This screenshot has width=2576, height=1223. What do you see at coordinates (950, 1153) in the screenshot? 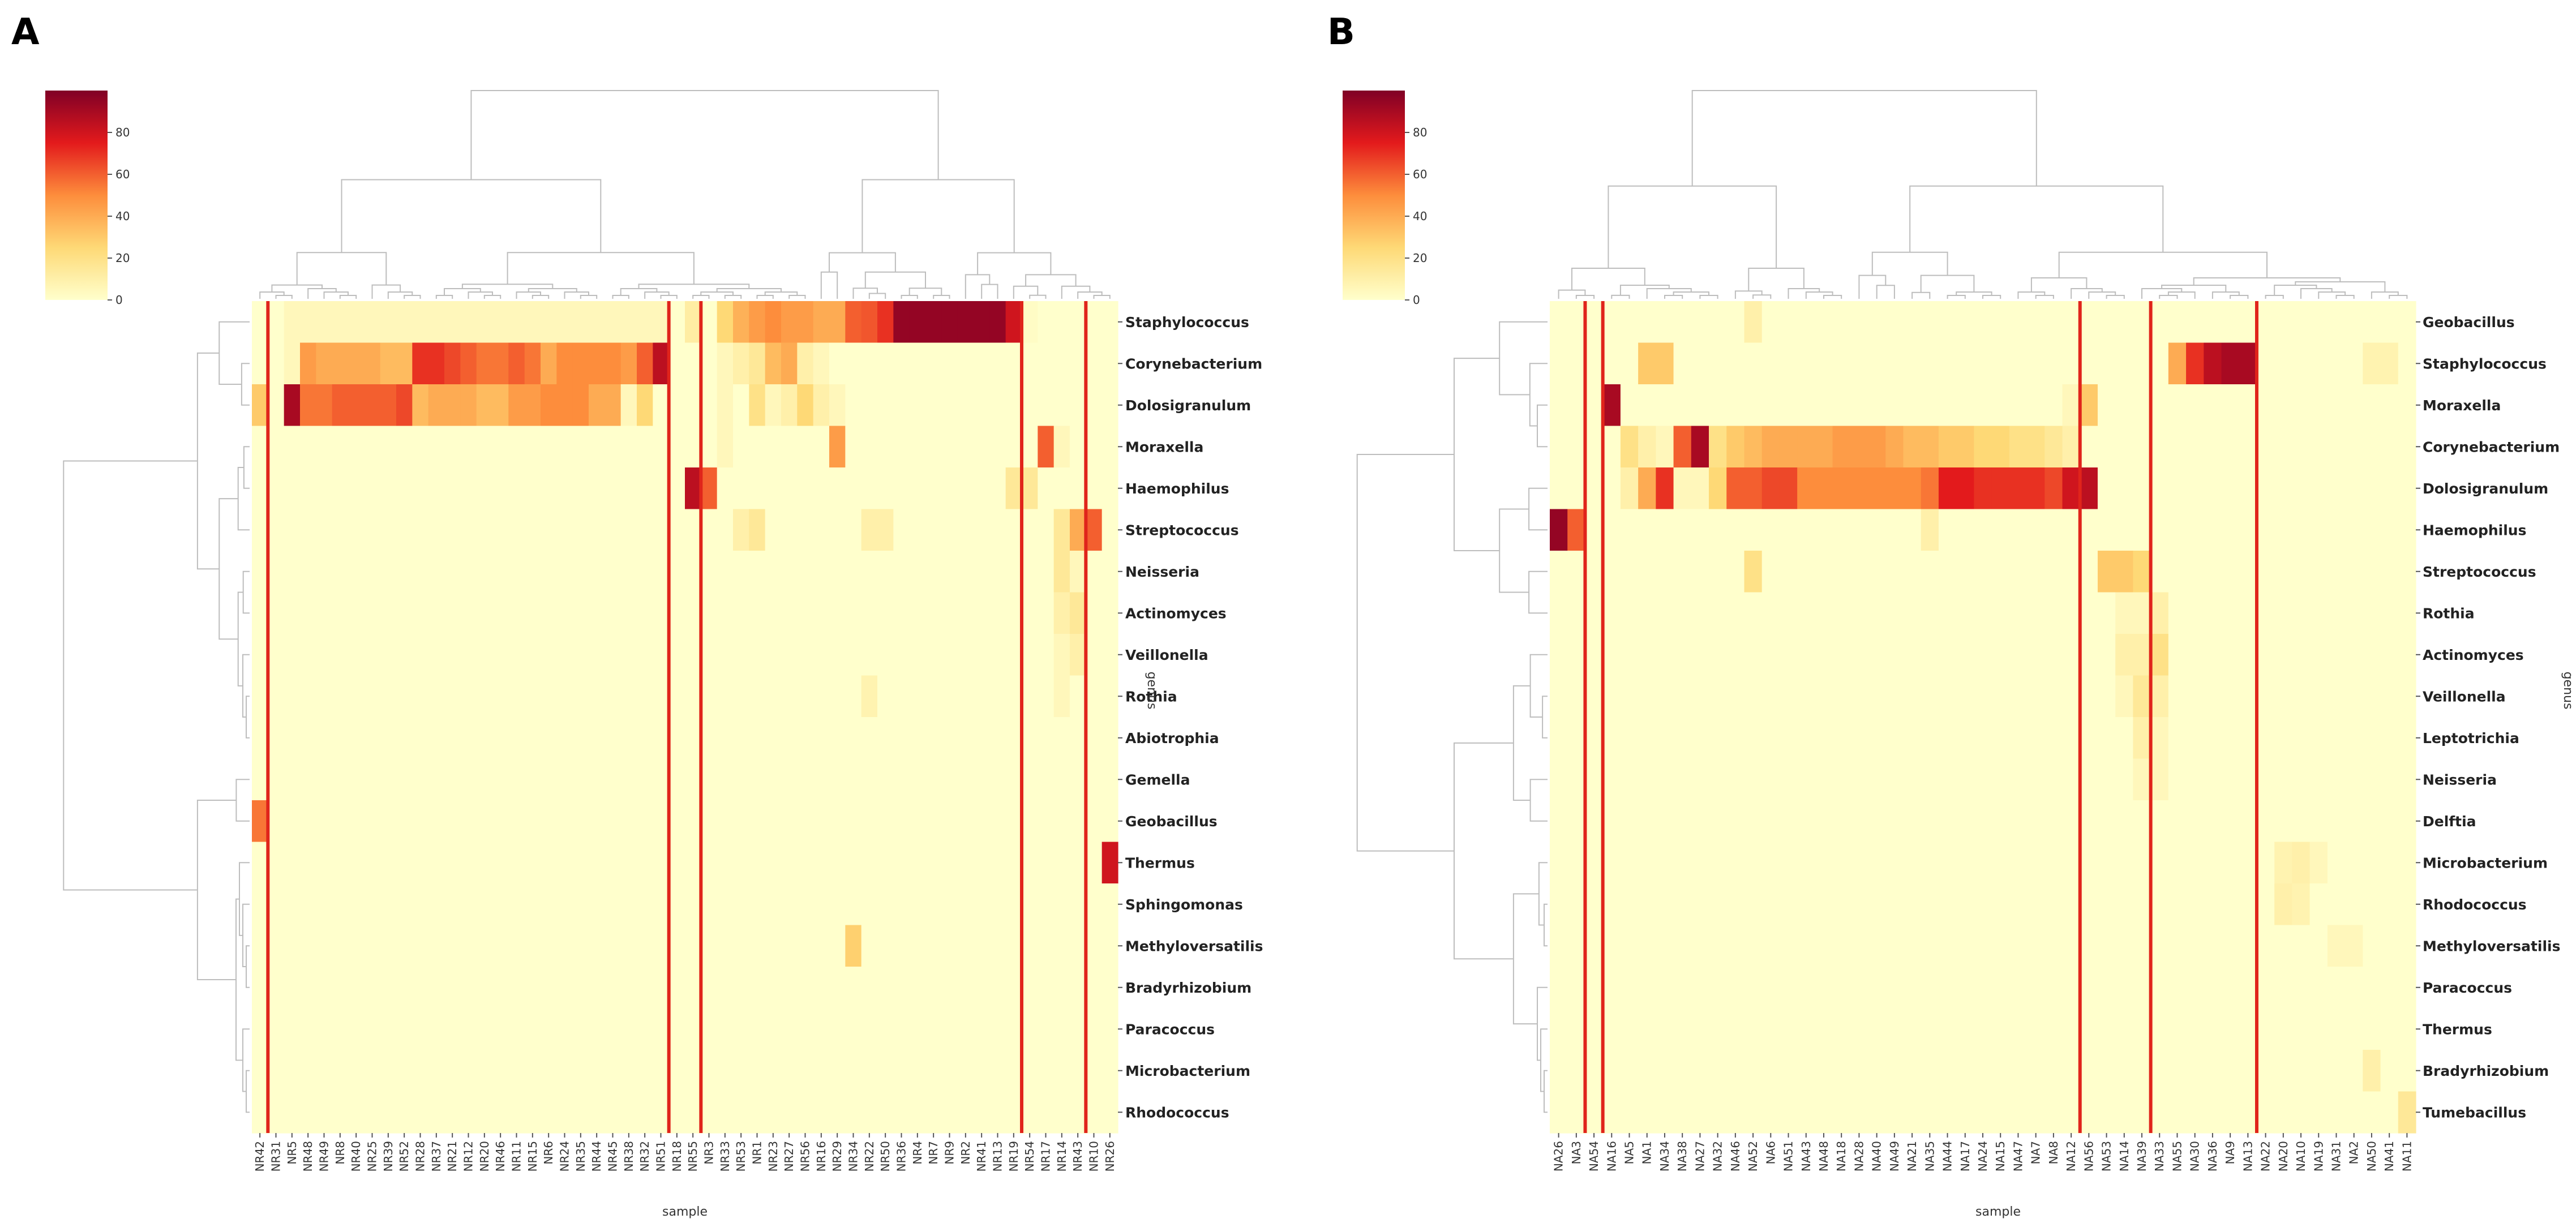
I see `sample-label: NR9` at bounding box center [950, 1153].